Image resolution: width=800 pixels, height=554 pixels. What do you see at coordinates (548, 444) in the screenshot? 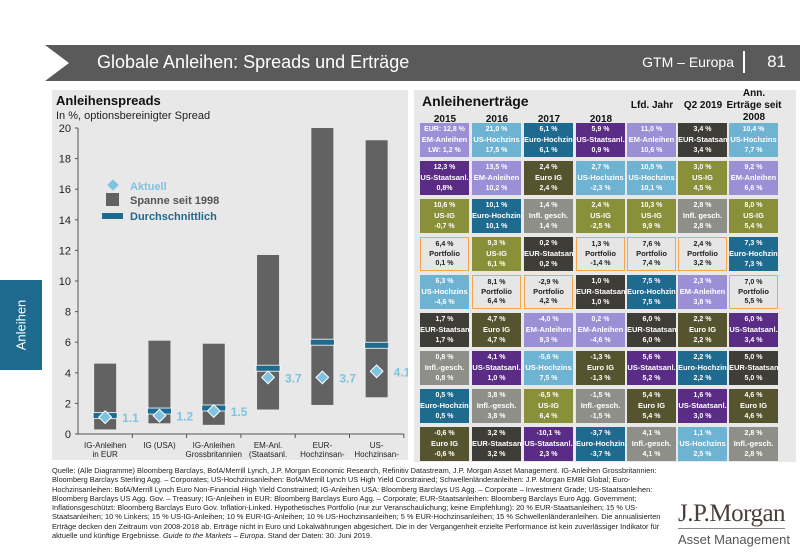
I see `return-cell: -10,1 % US-Staatsanl. 2,3 %` at bounding box center [548, 444].